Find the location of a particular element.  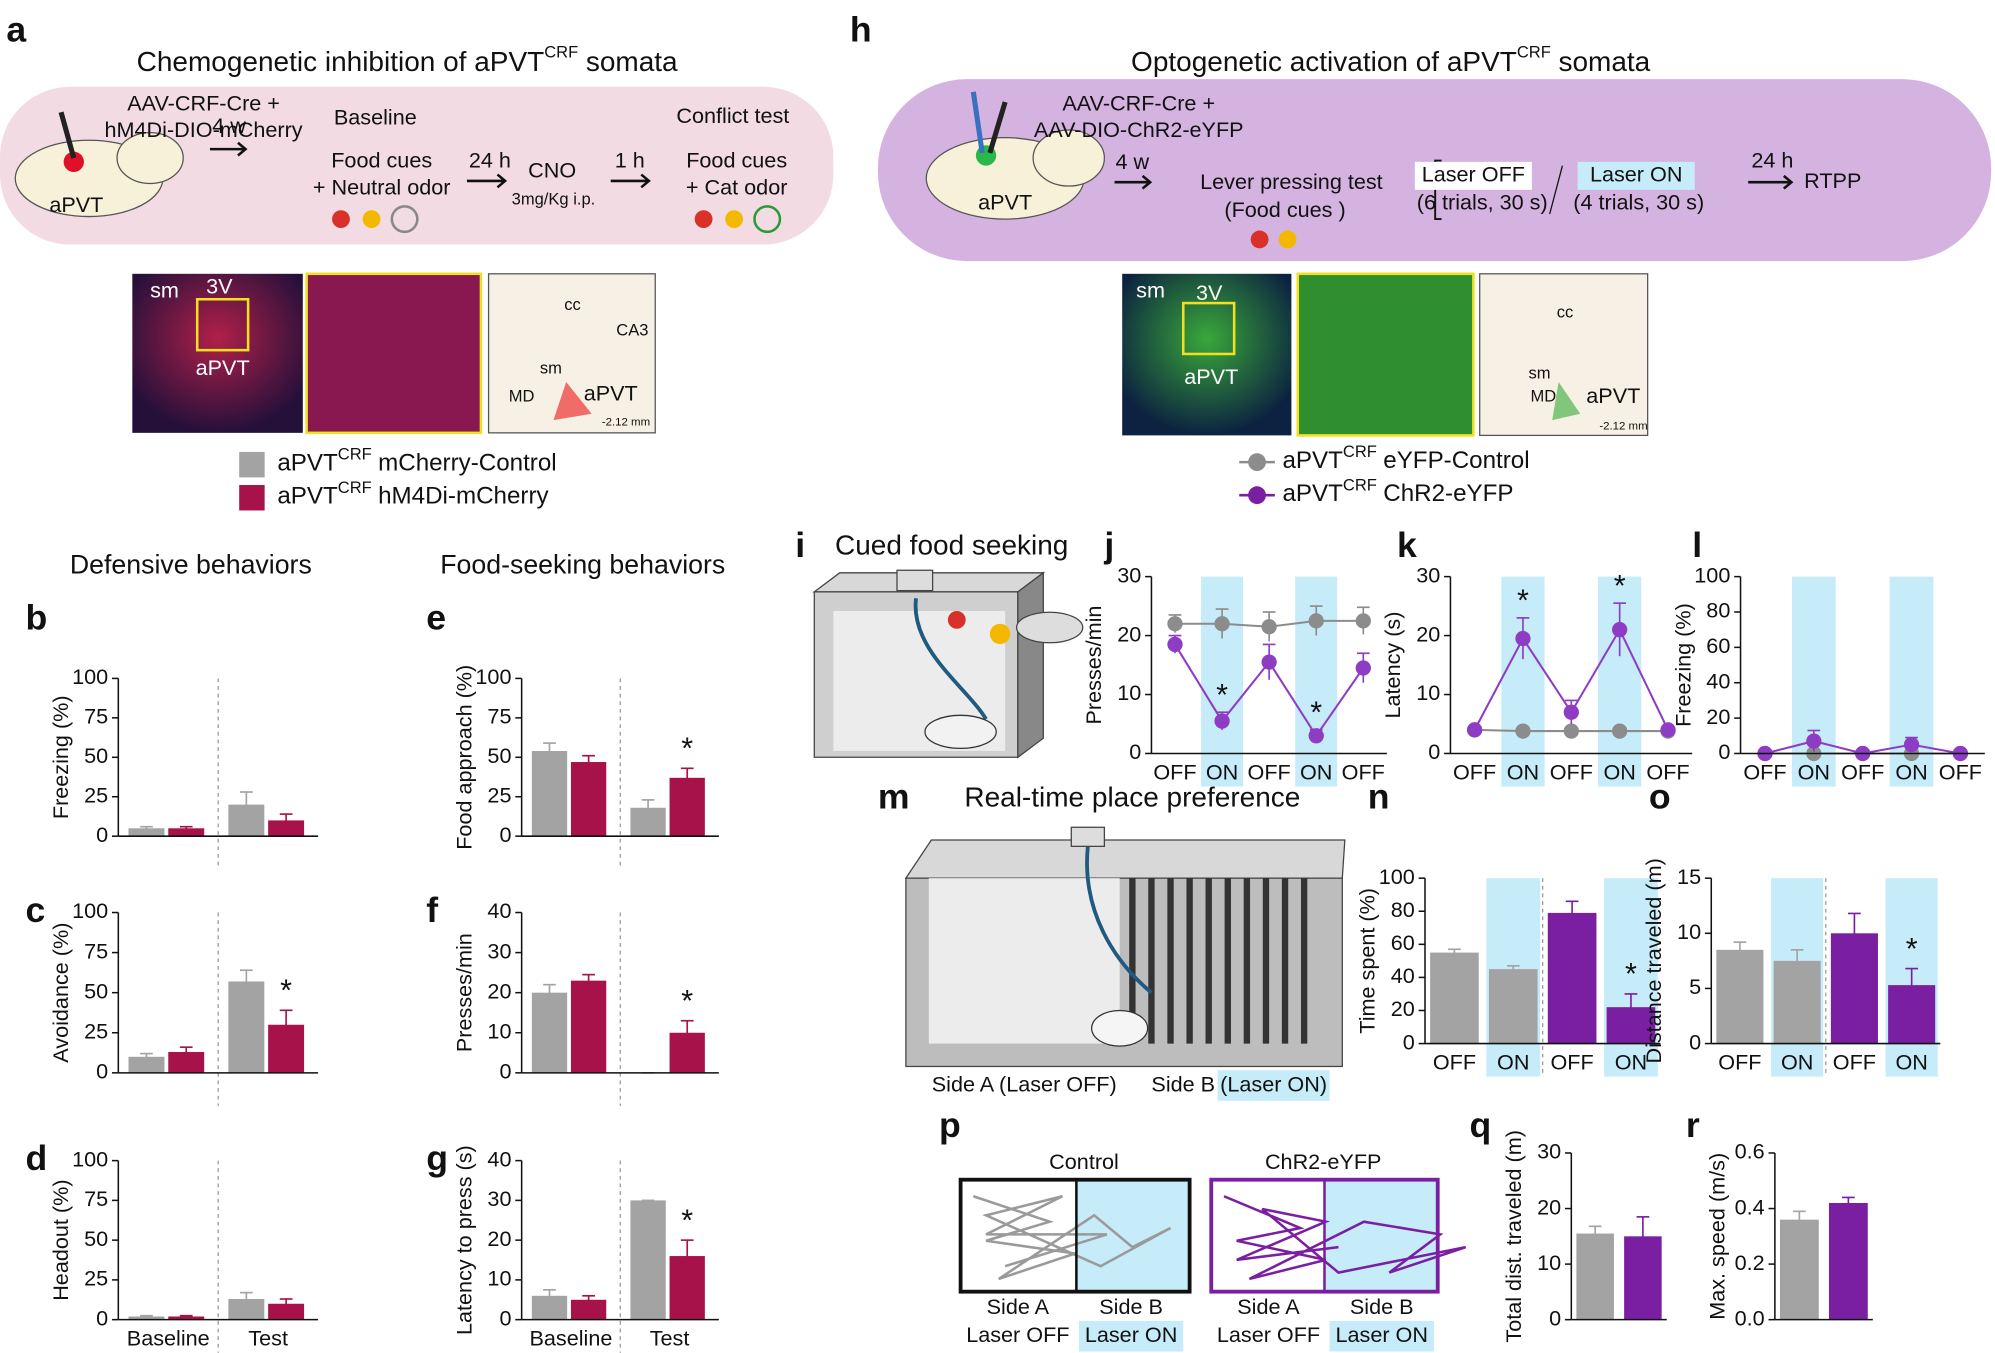

side-label: (Laser ON) is located at coordinates (1273, 1083).